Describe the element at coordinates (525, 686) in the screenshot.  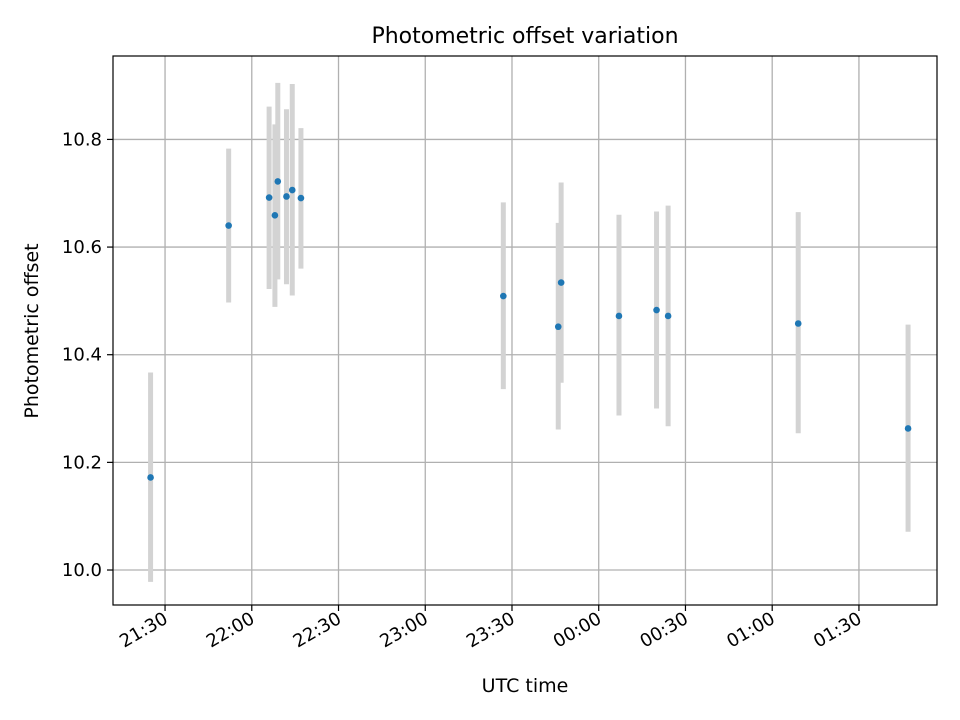
I see `x-axis-label: UTC time` at that location.